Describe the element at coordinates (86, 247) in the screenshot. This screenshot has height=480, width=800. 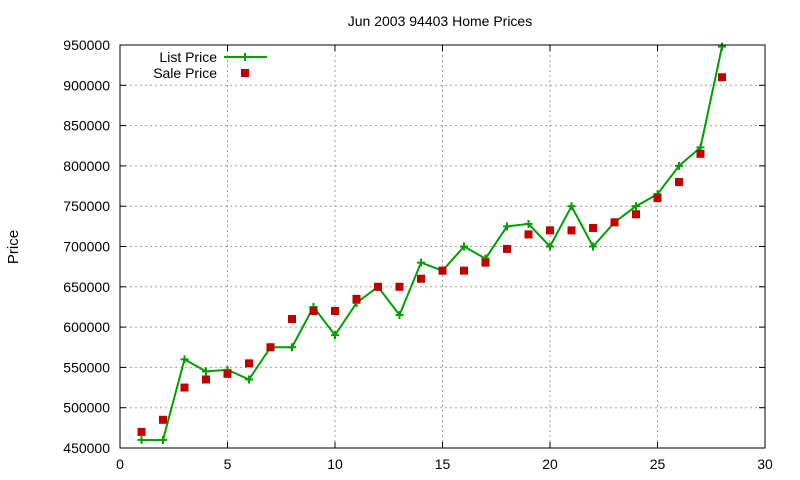
I see `y-tick-label: 700000` at that location.